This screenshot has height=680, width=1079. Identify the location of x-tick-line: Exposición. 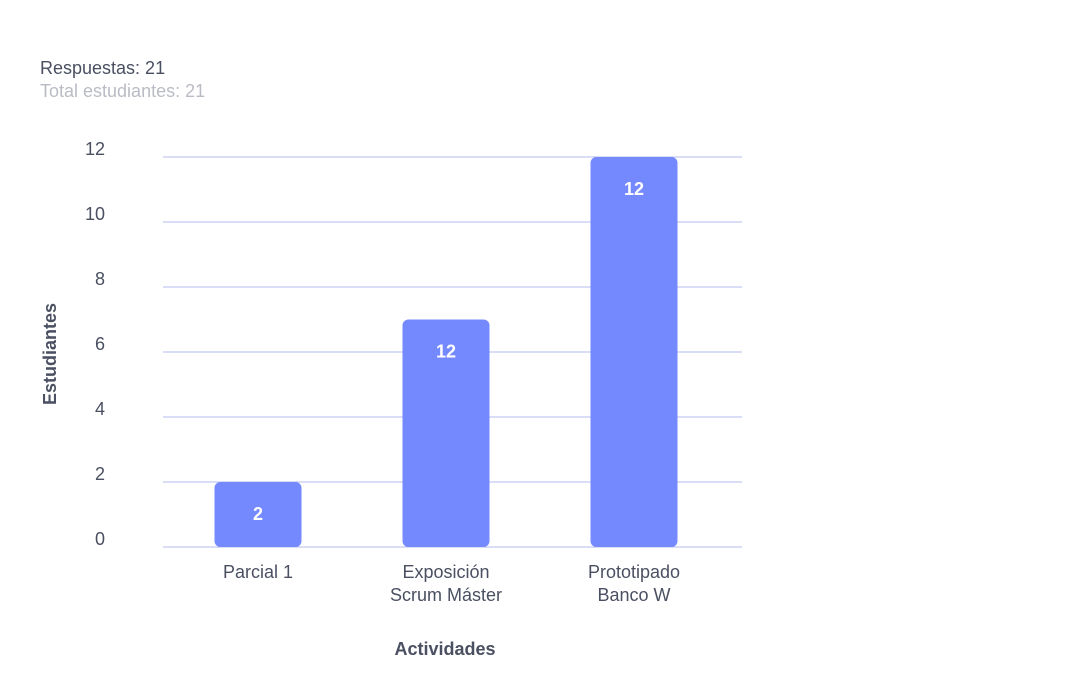
(445, 572).